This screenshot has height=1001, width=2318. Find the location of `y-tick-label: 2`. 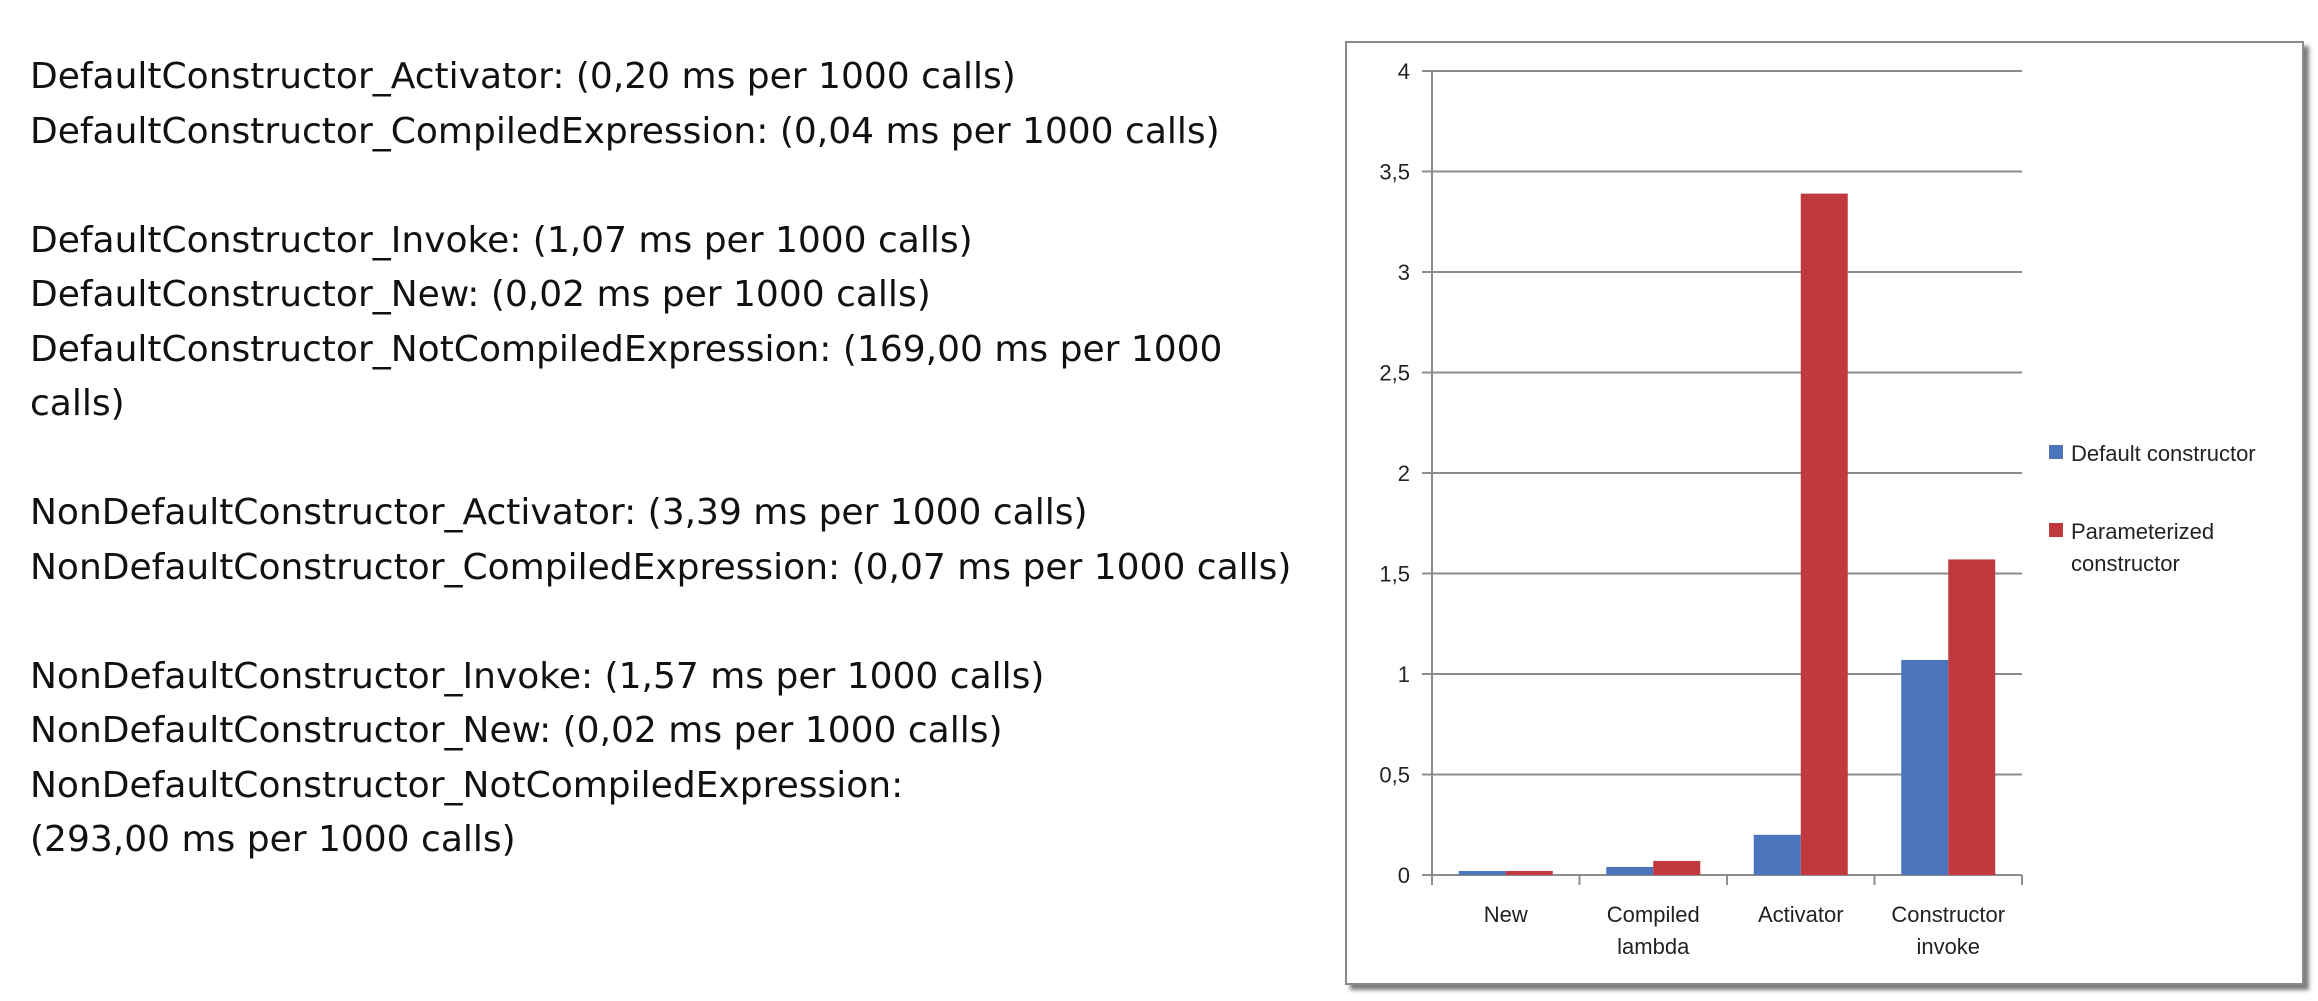

y-tick-label: 2 is located at coordinates (1404, 473).